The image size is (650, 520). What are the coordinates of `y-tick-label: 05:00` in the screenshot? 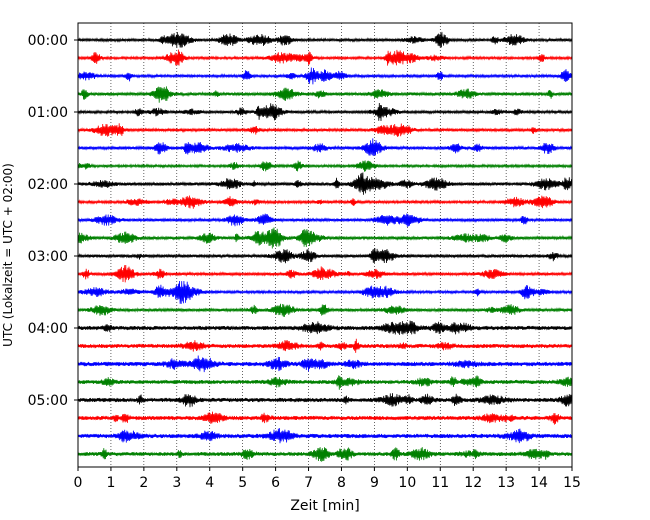 It's located at (48, 401).